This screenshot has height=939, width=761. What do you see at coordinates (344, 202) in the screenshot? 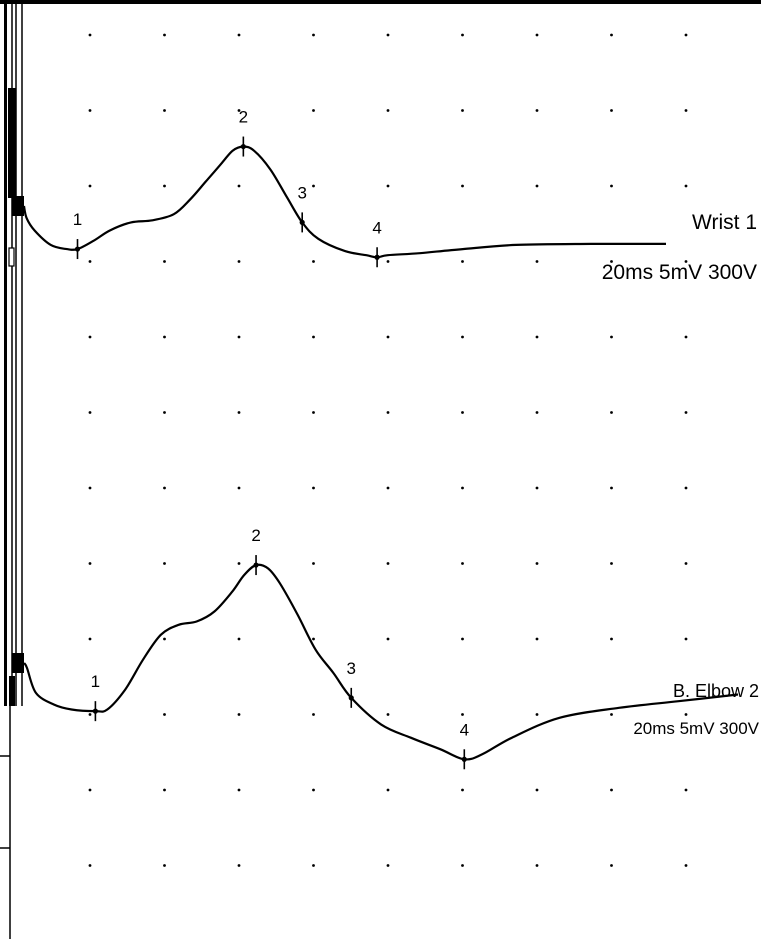
I see `waveform-line` at bounding box center [344, 202].